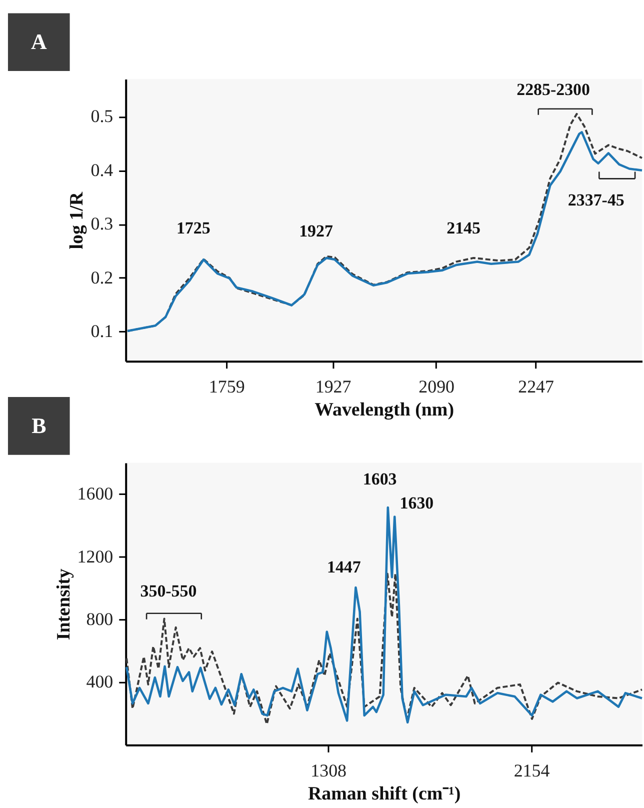  Describe the element at coordinates (95, 494) in the screenshot. I see `y-tick-label: 1600` at that location.